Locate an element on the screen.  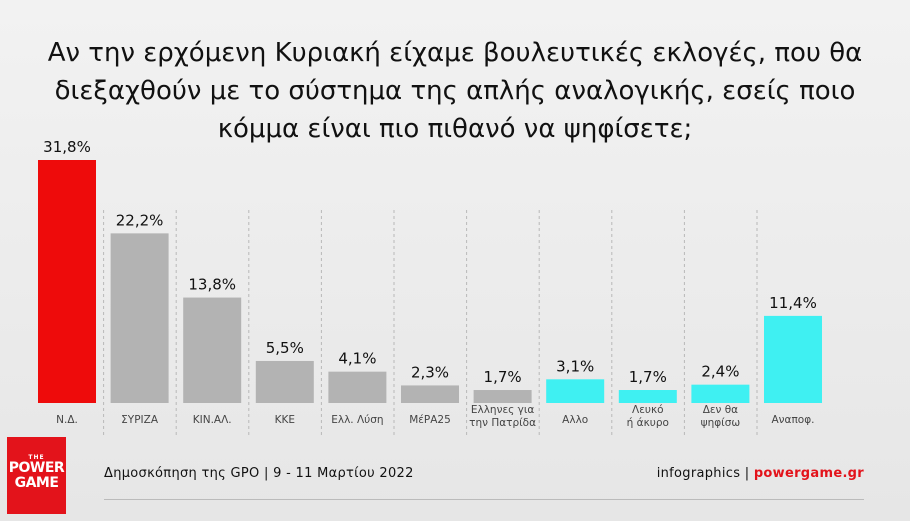
value-label: 22,2% is located at coordinates (140, 220).